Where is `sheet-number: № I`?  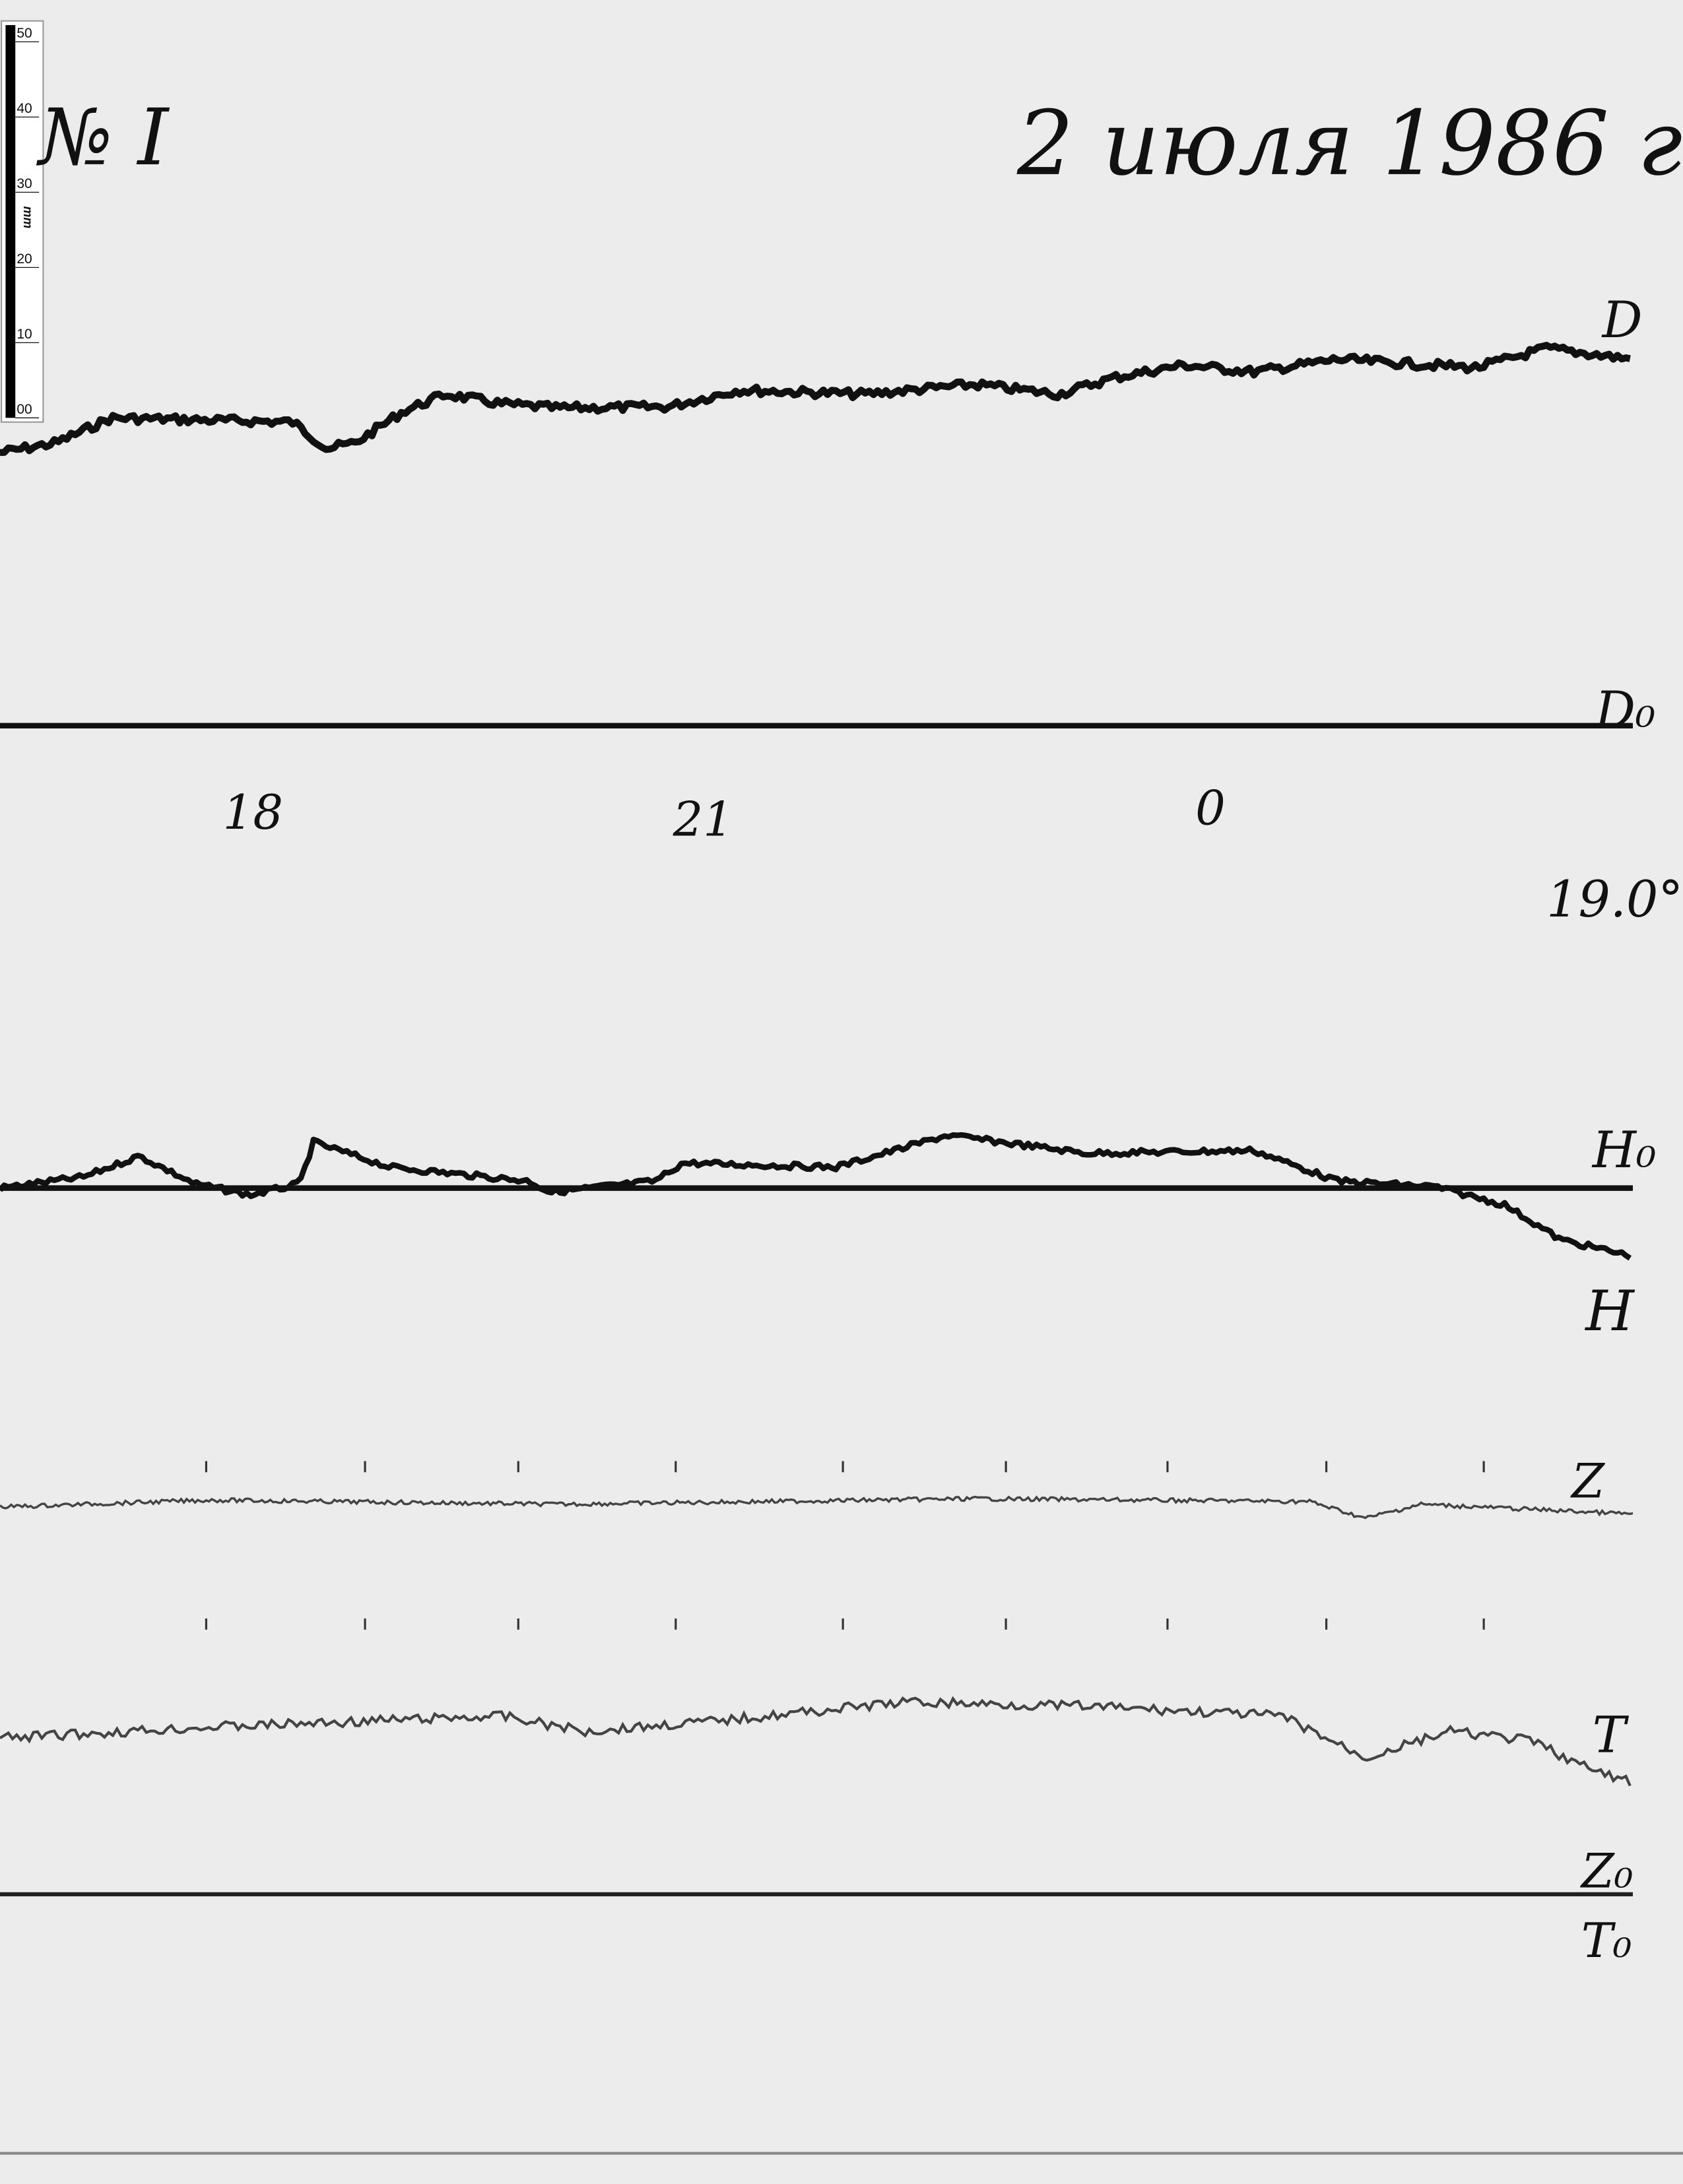 sheet-number: № I is located at coordinates (103, 137).